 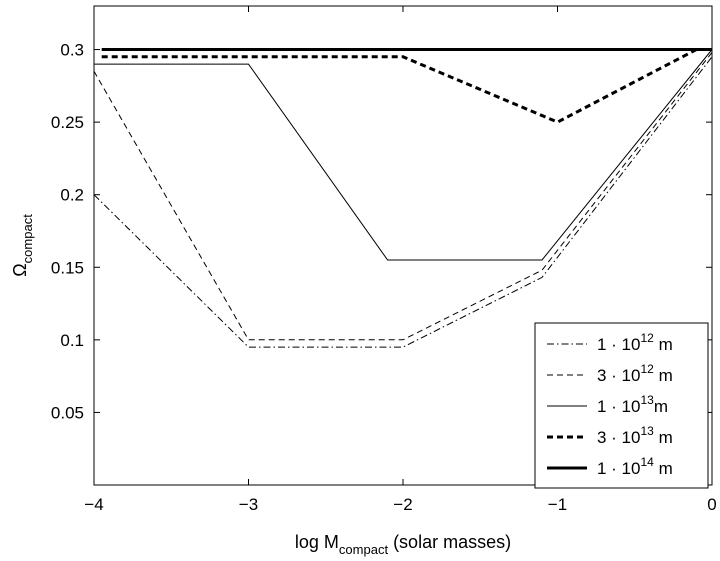 I want to click on legend-label-2: 3 · 1012 m, so click(x=635, y=373).